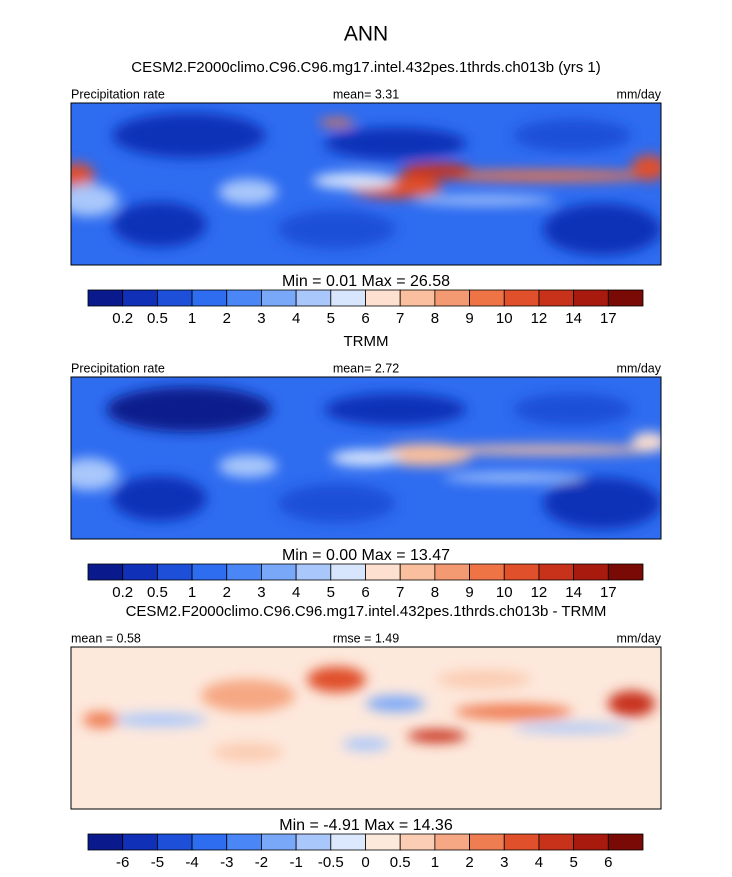 This screenshot has width=732, height=877. I want to click on colorbar-label: 2, so click(469, 862).